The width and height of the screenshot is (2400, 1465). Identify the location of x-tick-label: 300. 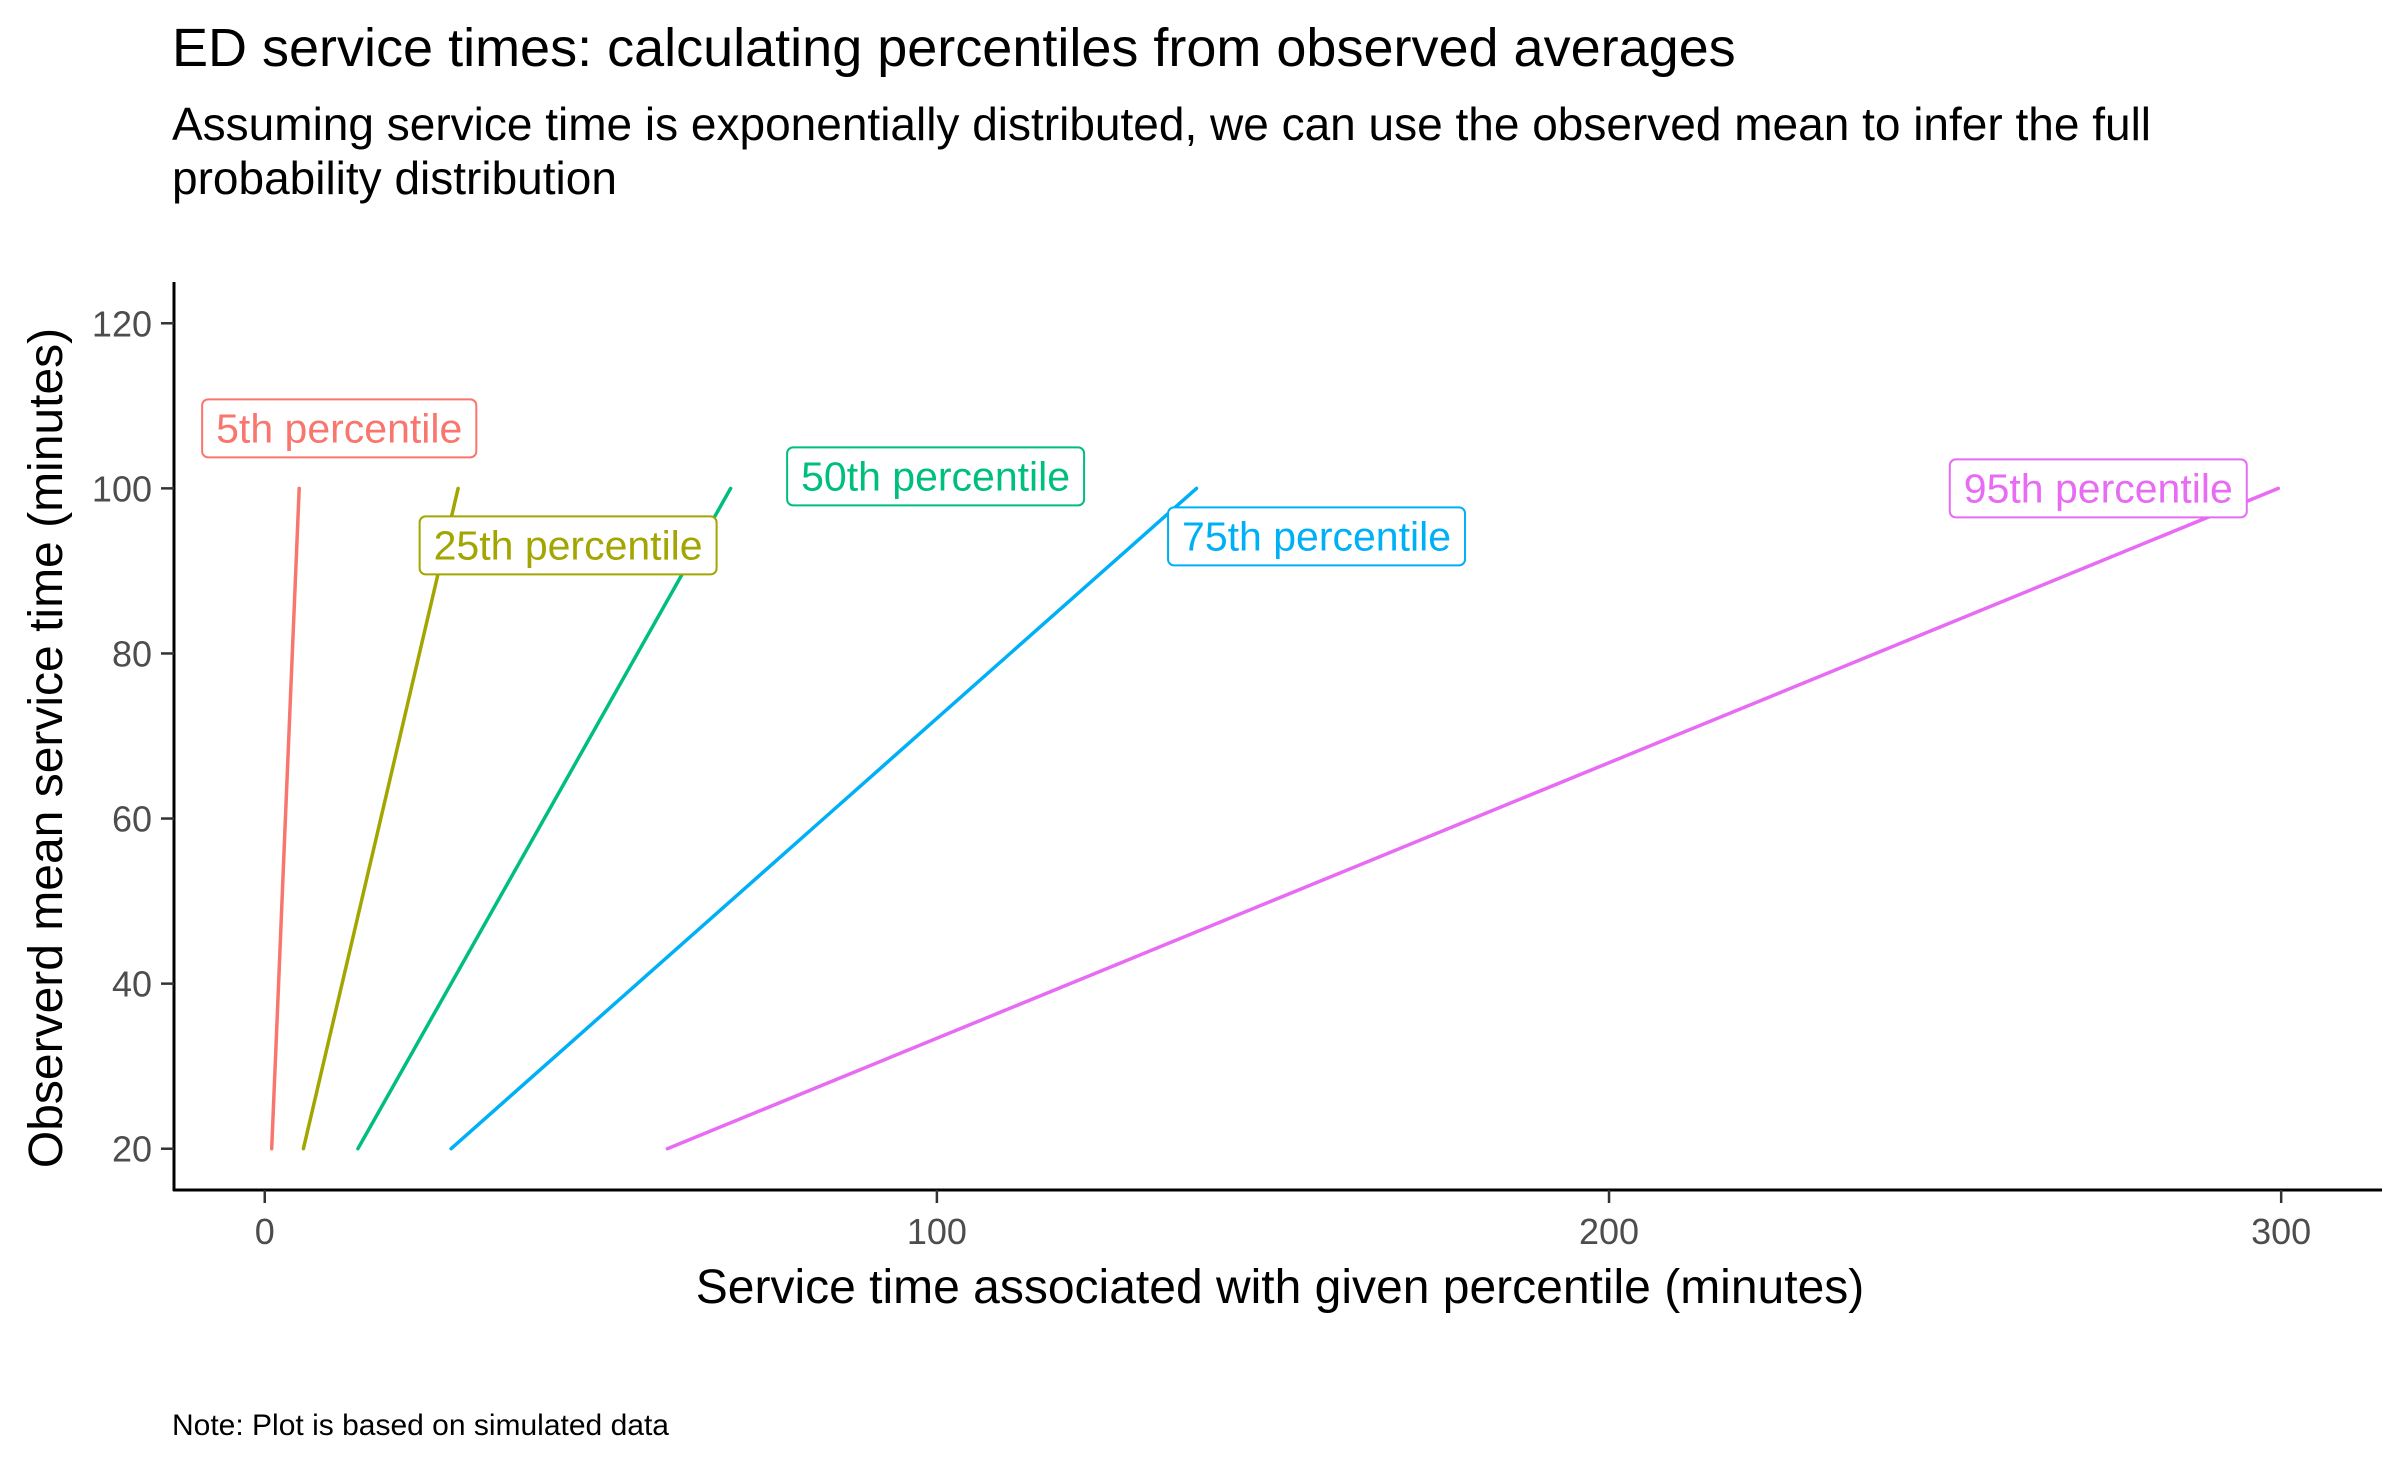
(2281, 1231).